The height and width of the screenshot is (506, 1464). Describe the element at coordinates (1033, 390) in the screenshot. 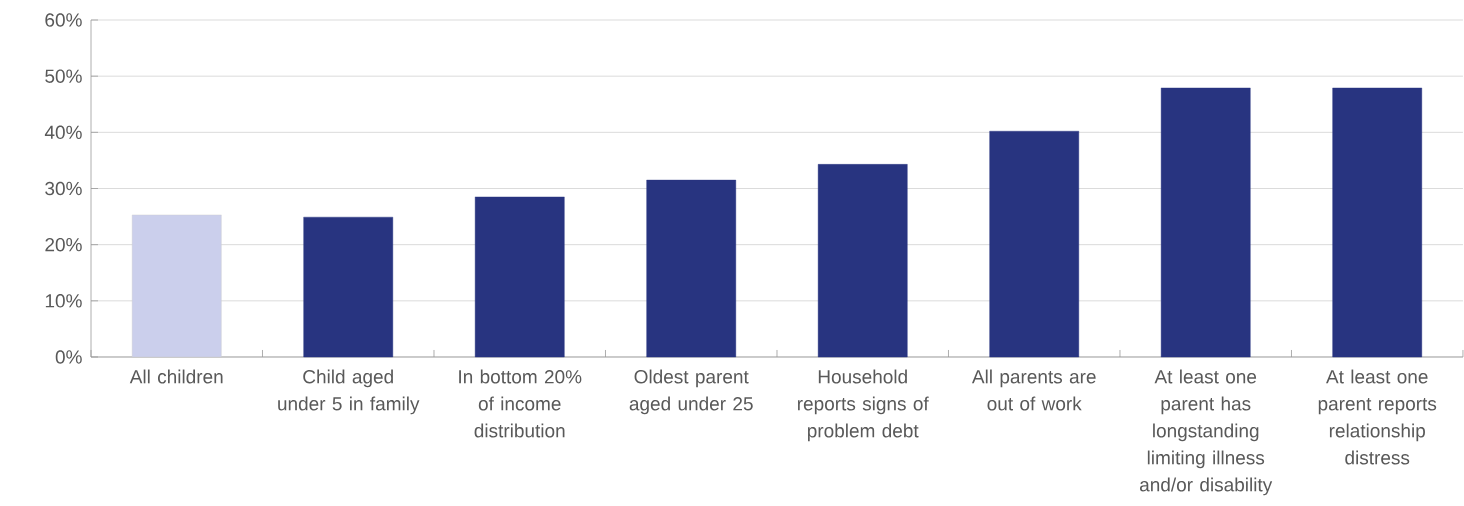

I see `x-tick-label: All parents are out of work` at that location.